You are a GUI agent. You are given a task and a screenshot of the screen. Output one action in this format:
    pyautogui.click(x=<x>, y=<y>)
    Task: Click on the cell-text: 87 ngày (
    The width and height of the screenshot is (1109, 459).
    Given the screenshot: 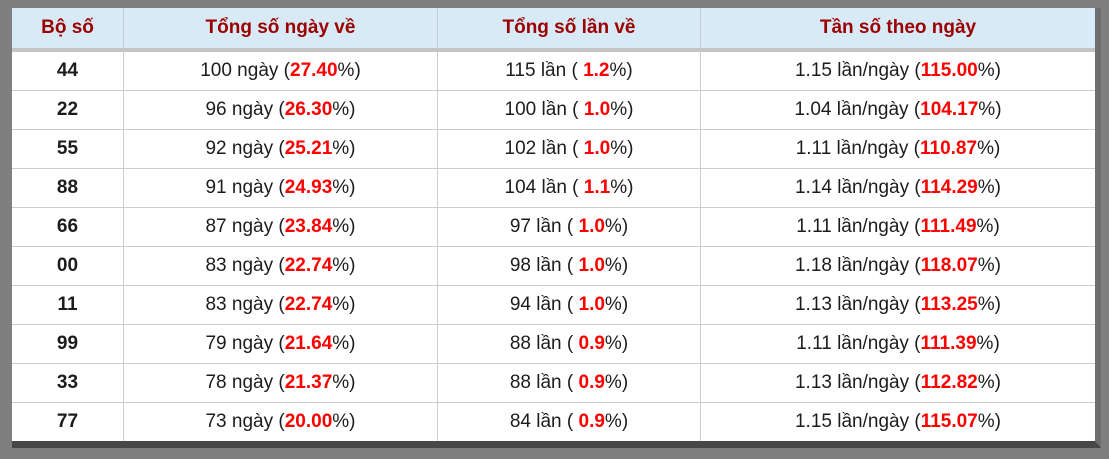 What is the action you would take?
    pyautogui.click(x=245, y=226)
    